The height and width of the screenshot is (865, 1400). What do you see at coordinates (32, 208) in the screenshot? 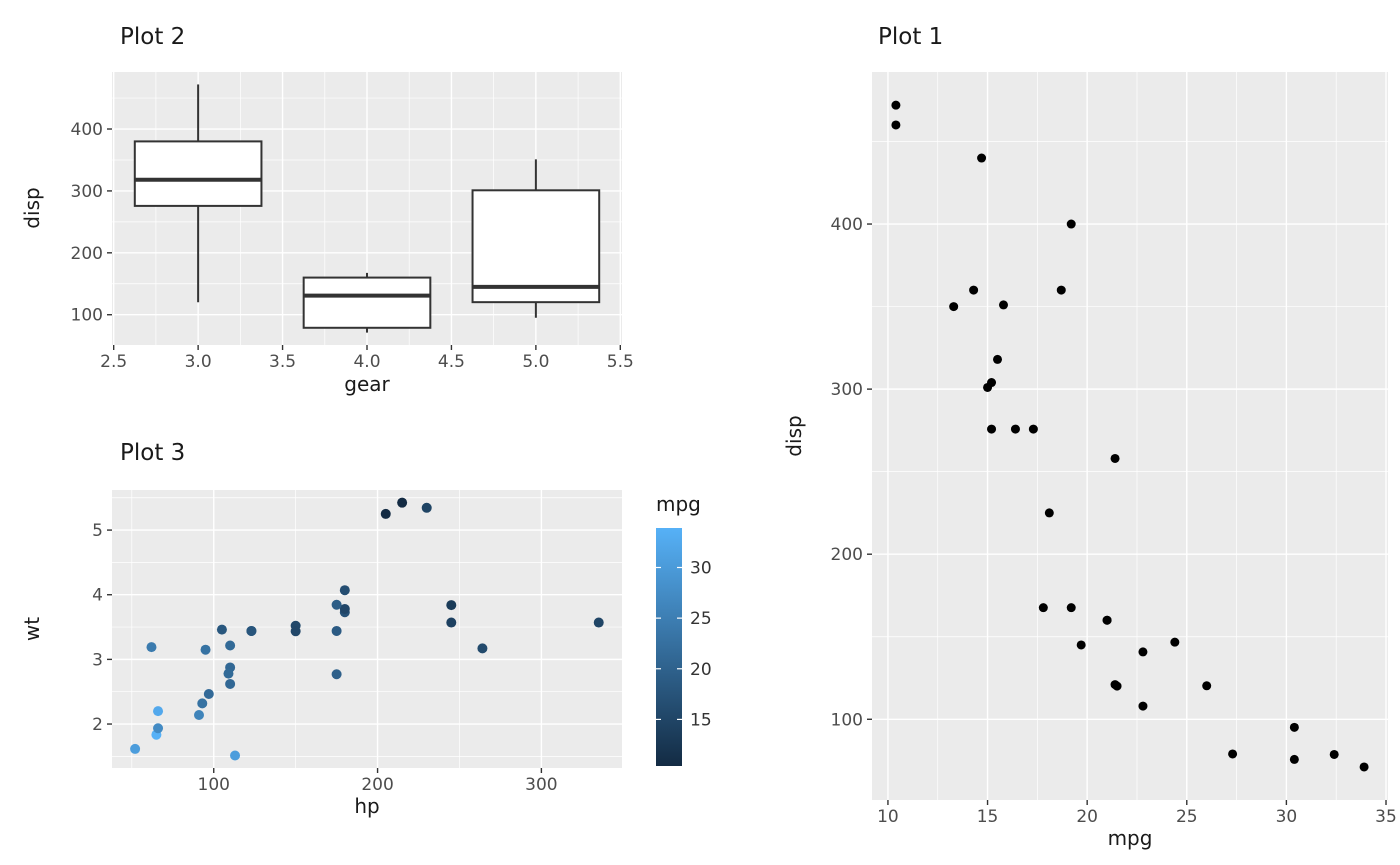
I see `plot2-y-axis-title: disp` at bounding box center [32, 208].